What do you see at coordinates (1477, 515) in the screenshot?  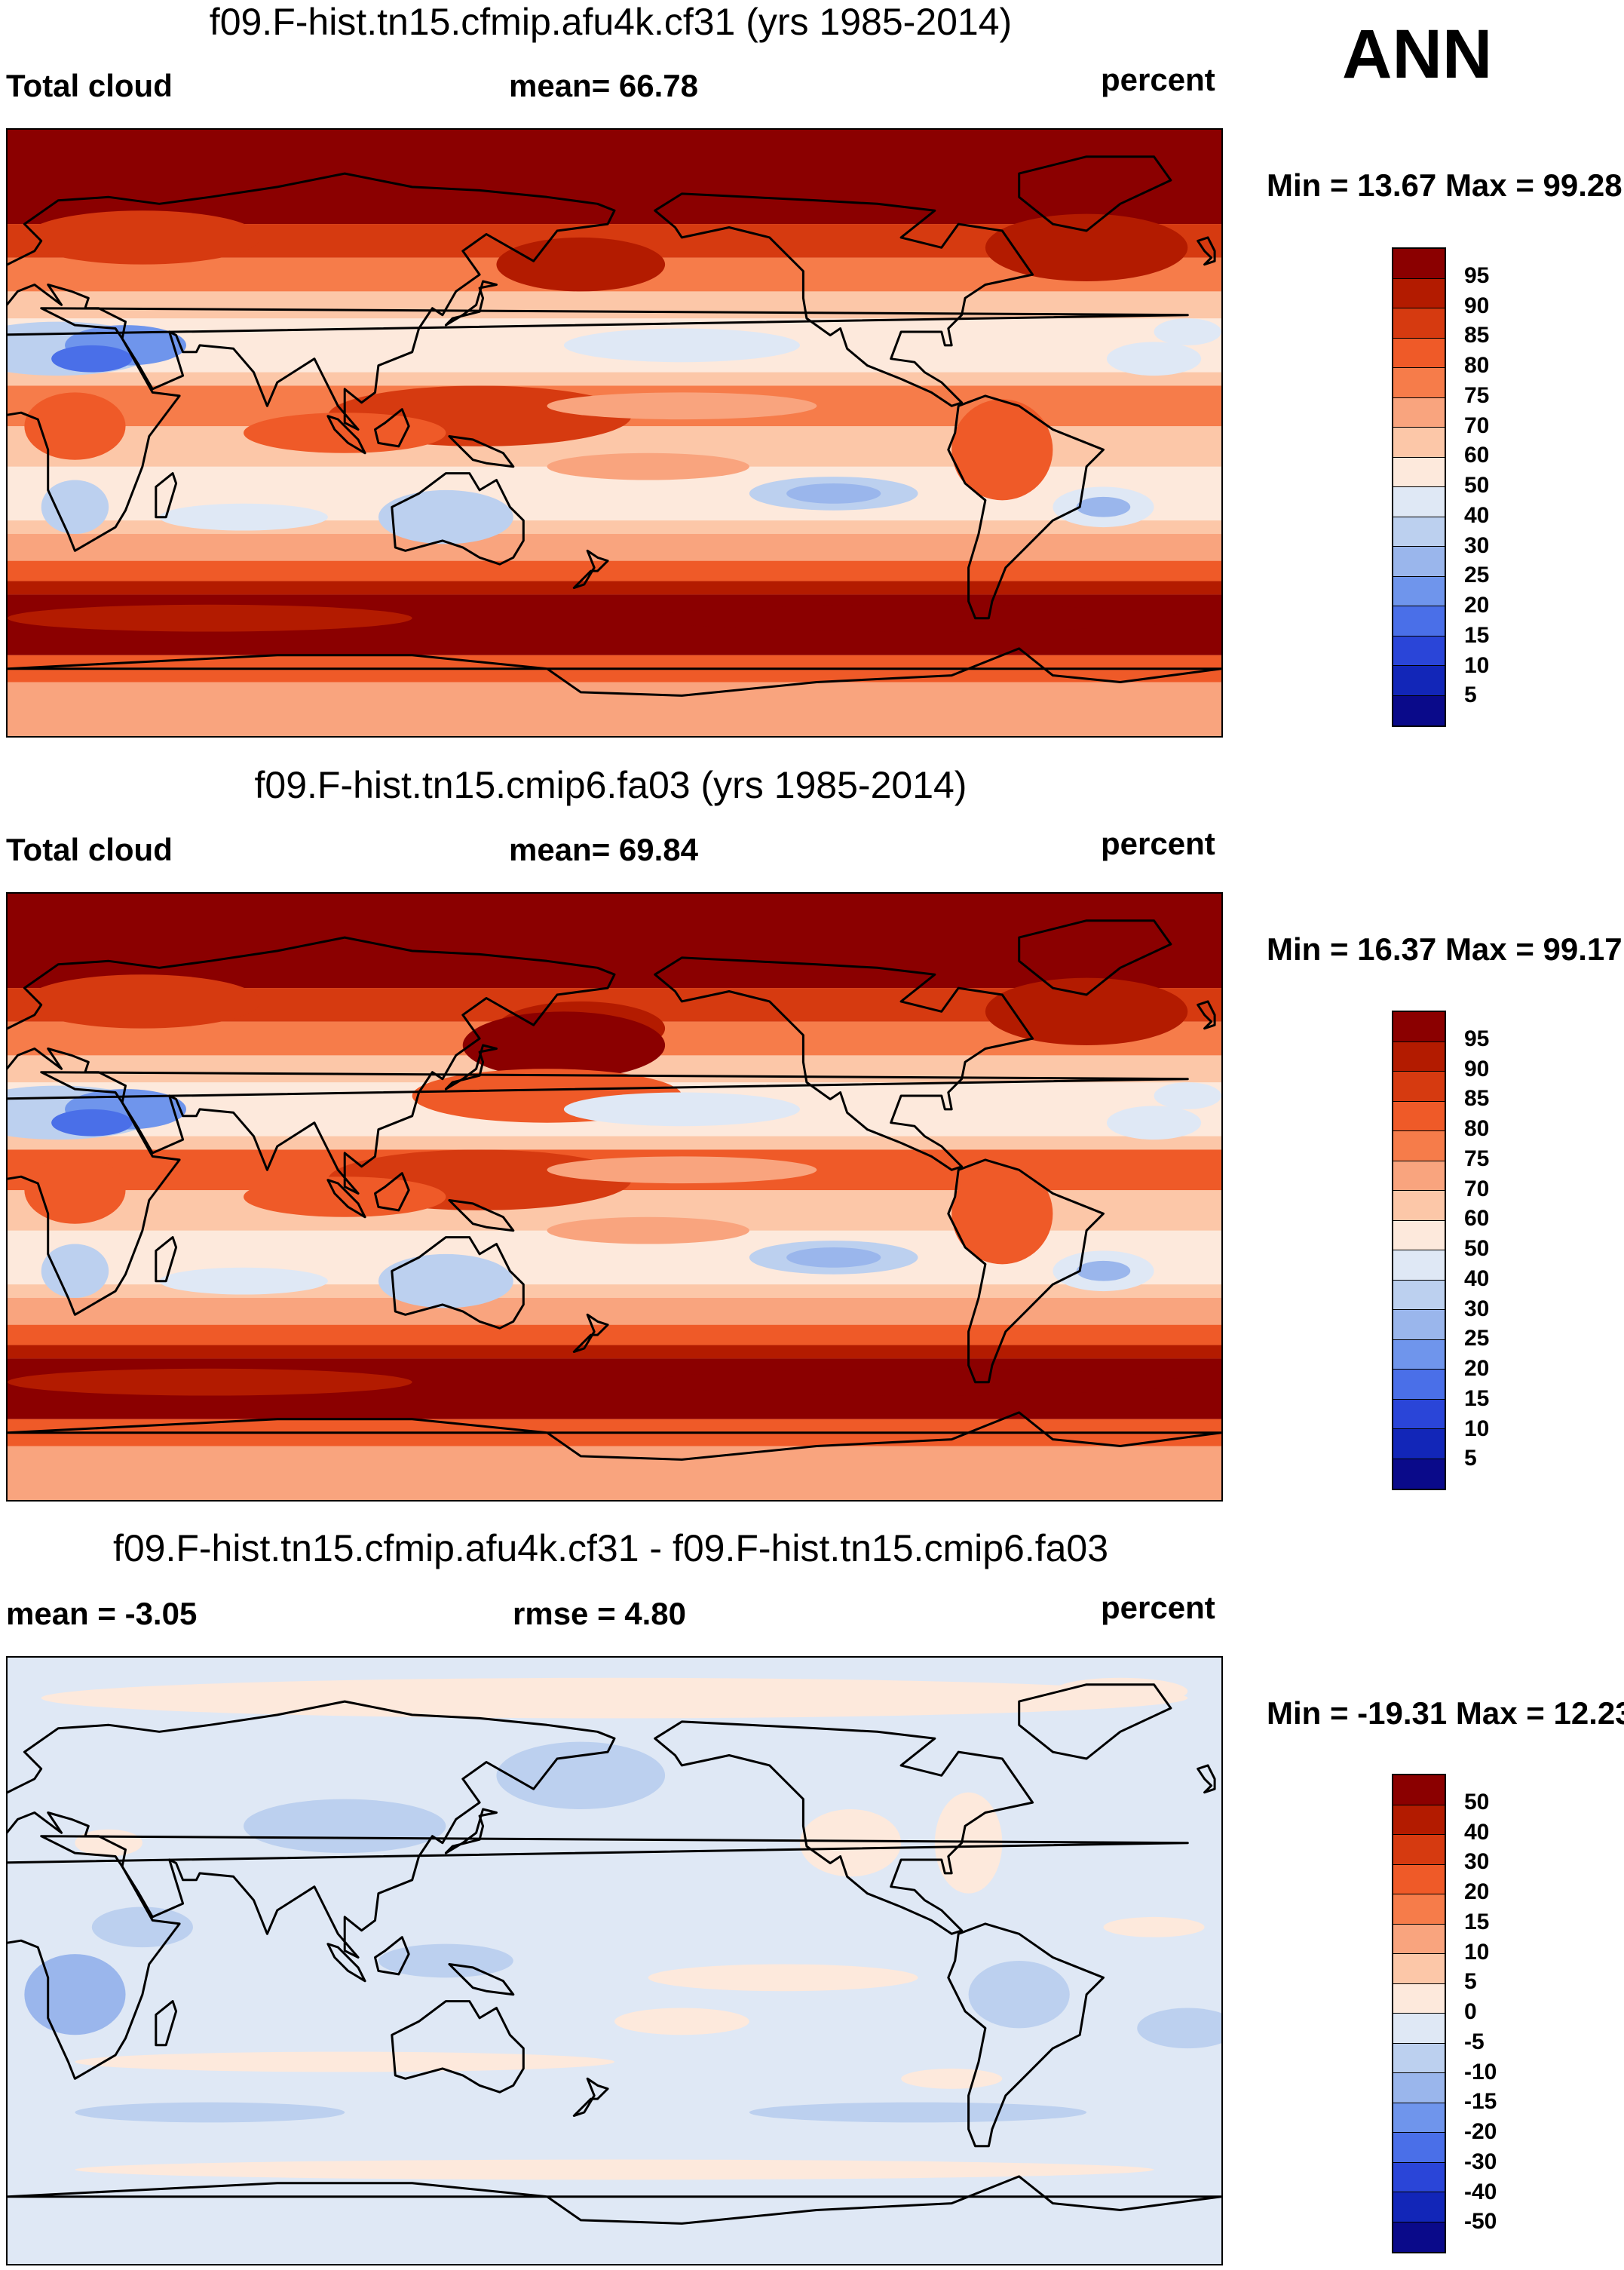 I see `colorbar-tick-label: 40` at bounding box center [1477, 515].